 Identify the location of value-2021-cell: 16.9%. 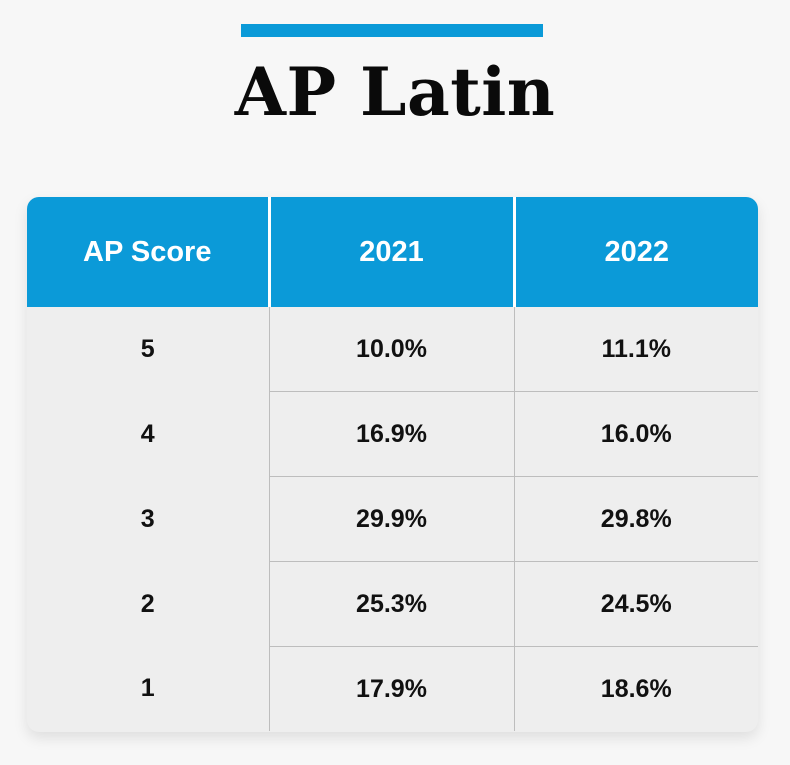
(391, 434).